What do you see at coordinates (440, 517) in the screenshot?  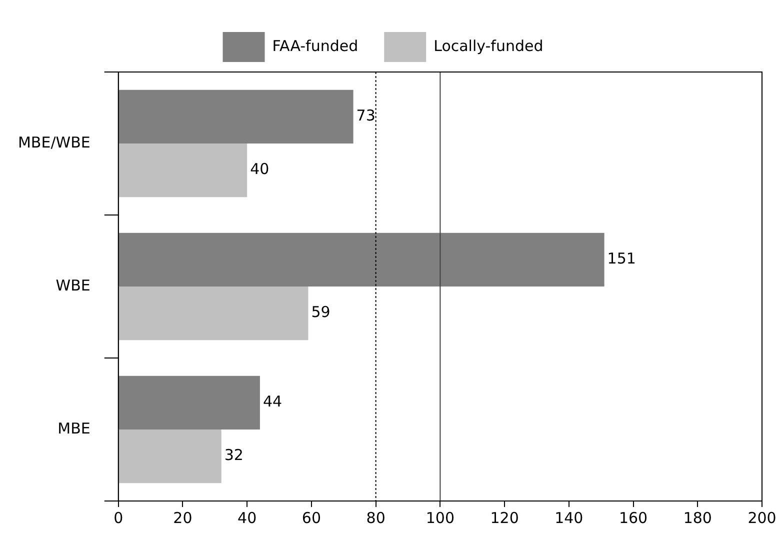 I see `x-tick-label: 100` at bounding box center [440, 517].